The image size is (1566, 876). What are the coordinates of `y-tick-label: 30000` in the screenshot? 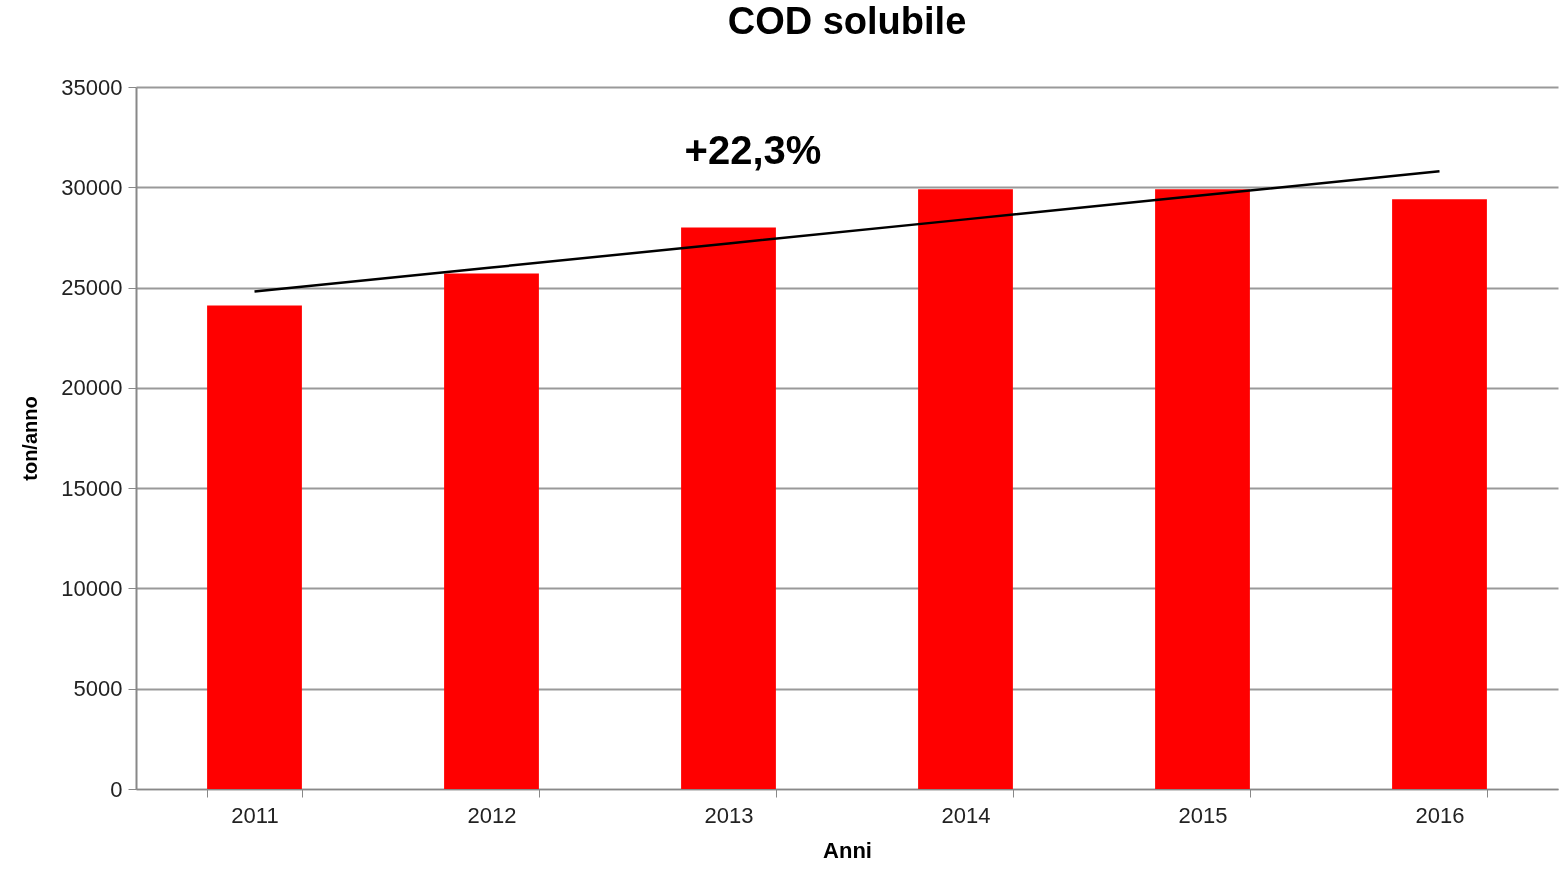 It's located at (92, 187).